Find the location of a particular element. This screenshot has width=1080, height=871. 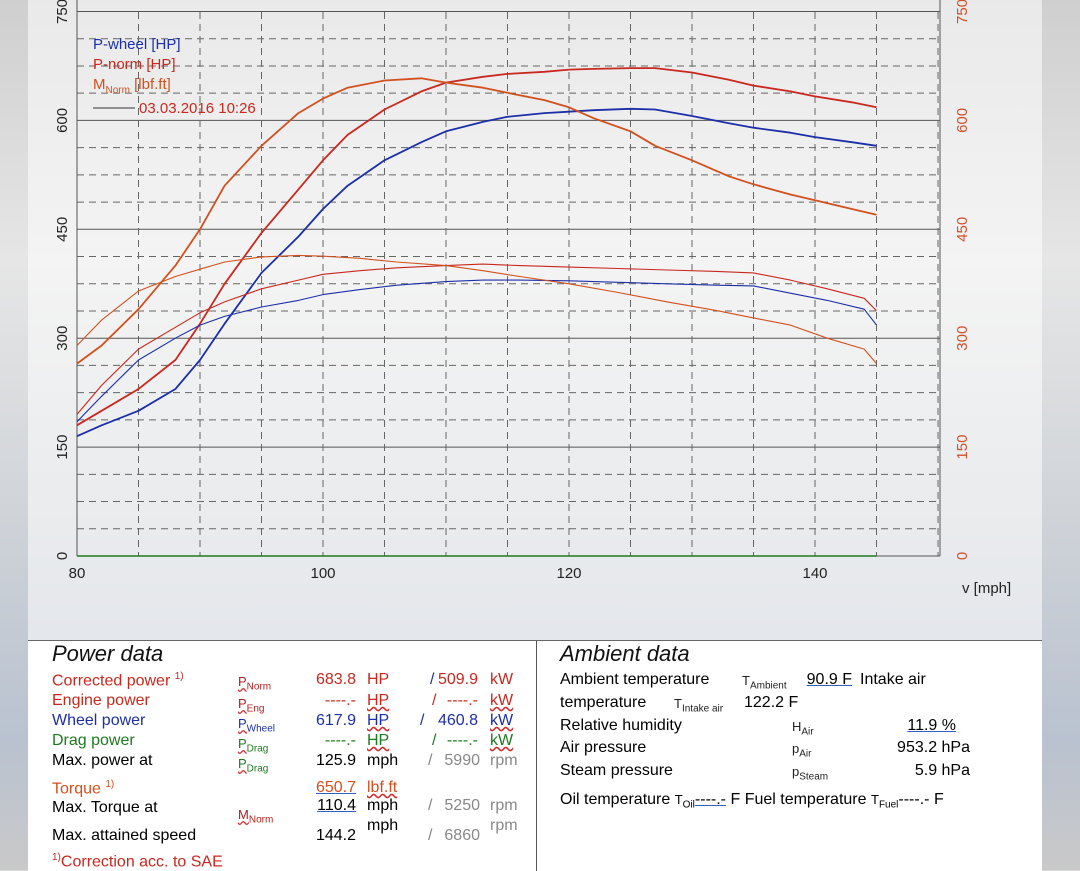

oil-temp-label: Oil temperature is located at coordinates (615, 799).